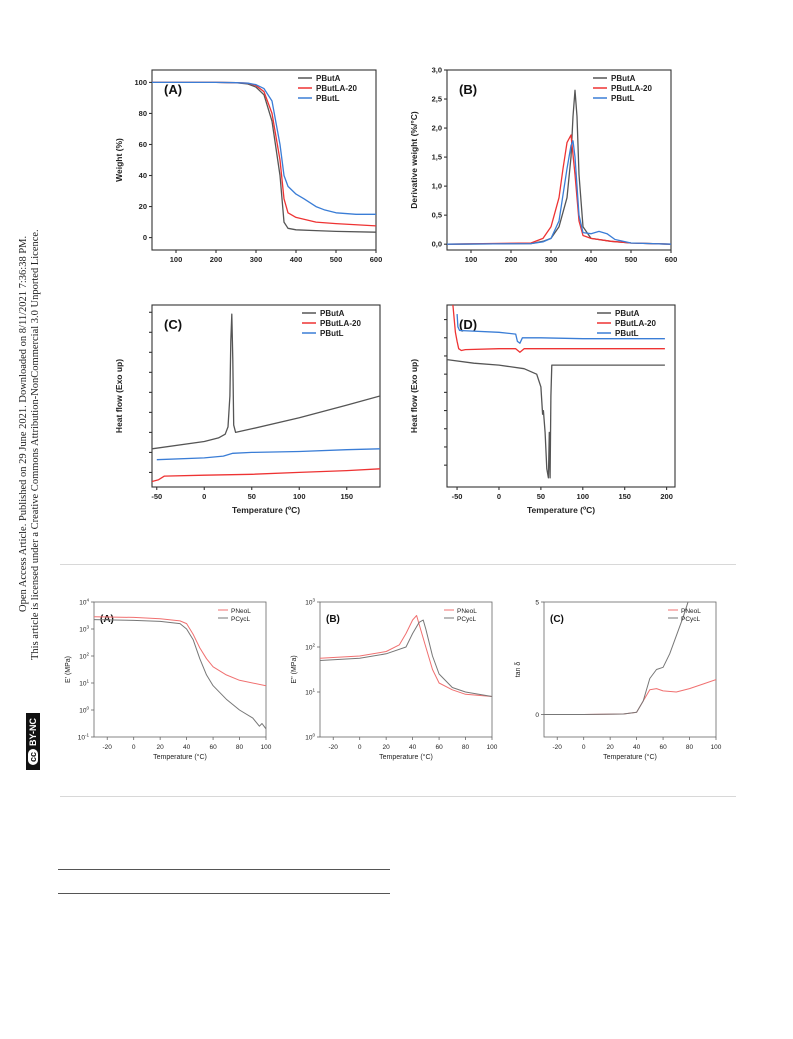  Describe the element at coordinates (468, 324) in the screenshot. I see `panel-label: (D)` at that location.